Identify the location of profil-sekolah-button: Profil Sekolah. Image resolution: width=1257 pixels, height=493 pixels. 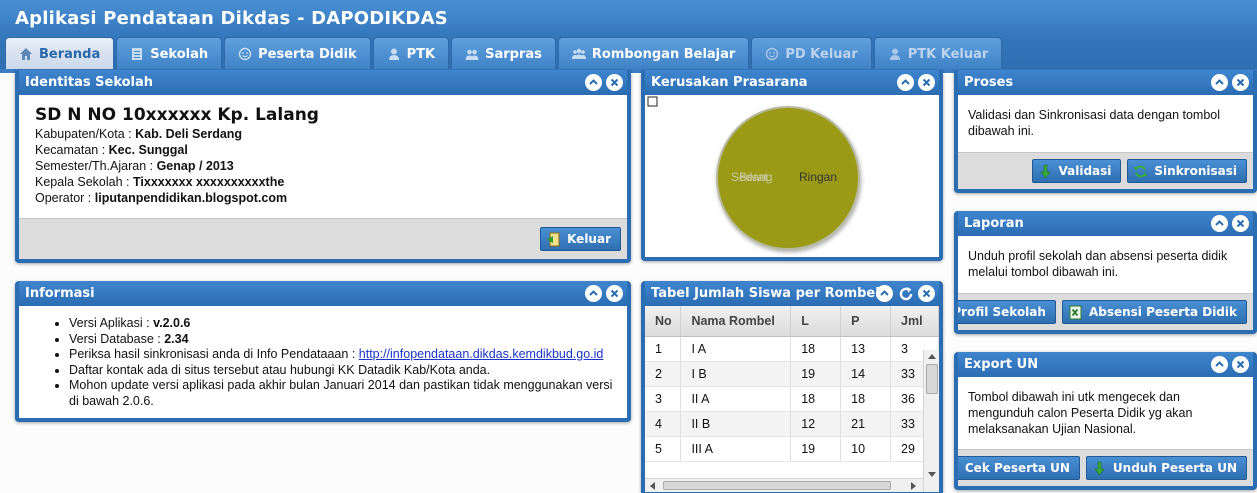
(1007, 312).